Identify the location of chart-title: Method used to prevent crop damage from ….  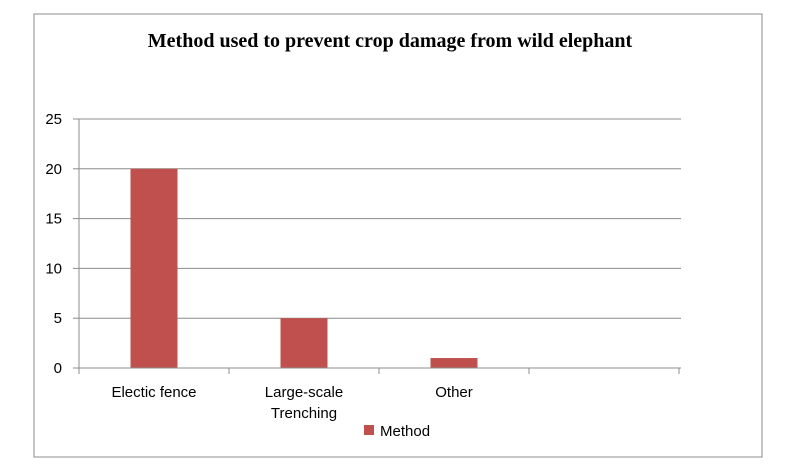
(390, 41).